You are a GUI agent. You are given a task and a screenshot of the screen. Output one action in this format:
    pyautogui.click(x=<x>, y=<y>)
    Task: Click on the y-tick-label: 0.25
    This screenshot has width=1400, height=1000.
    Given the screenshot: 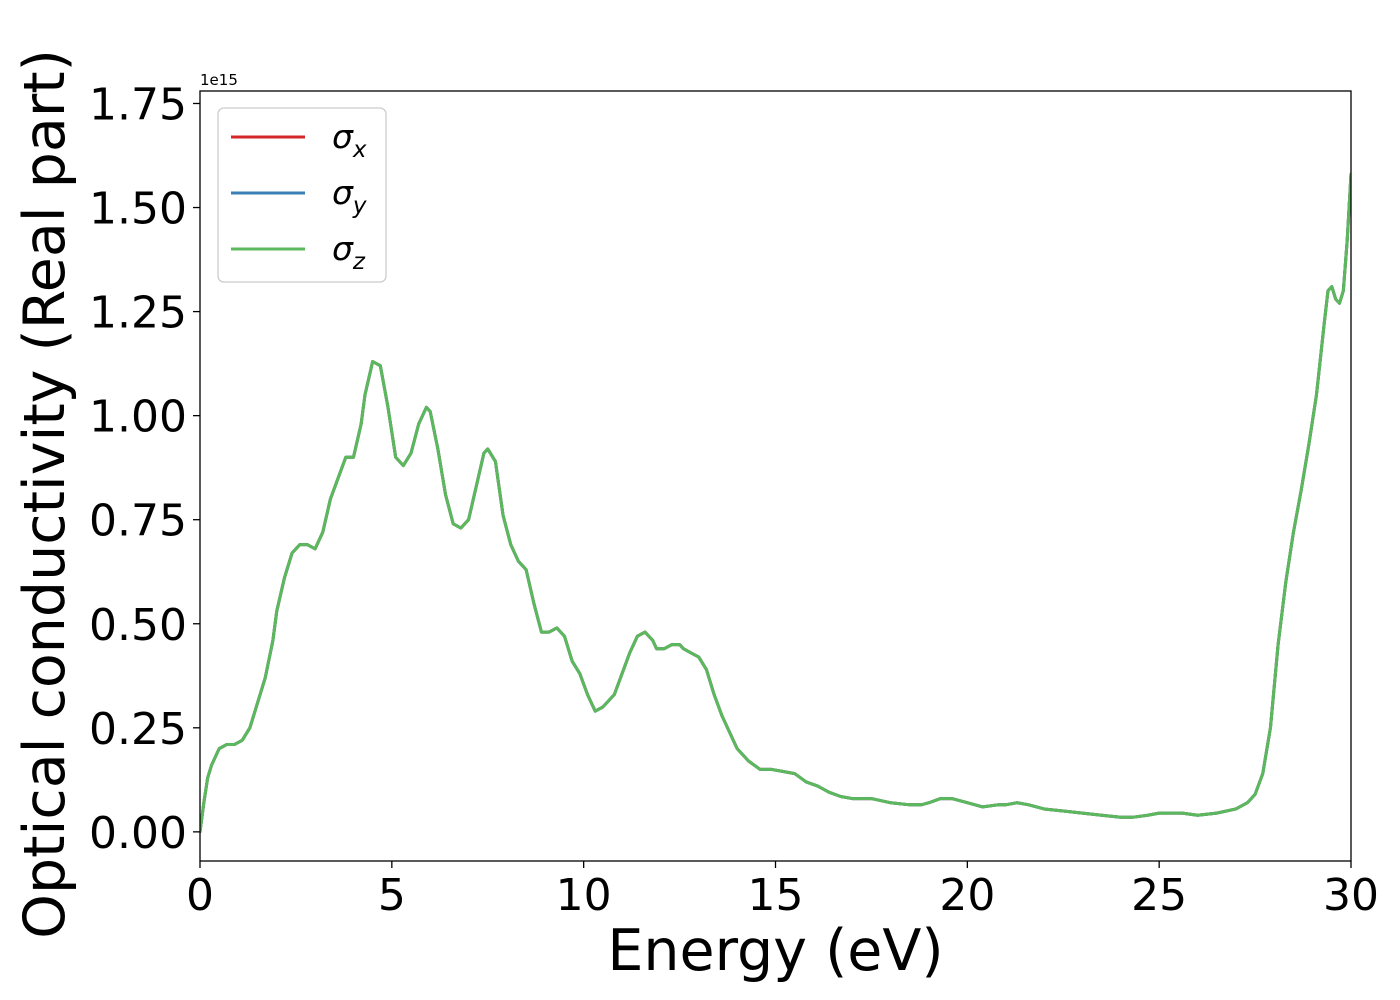 What is the action you would take?
    pyautogui.click(x=138, y=729)
    